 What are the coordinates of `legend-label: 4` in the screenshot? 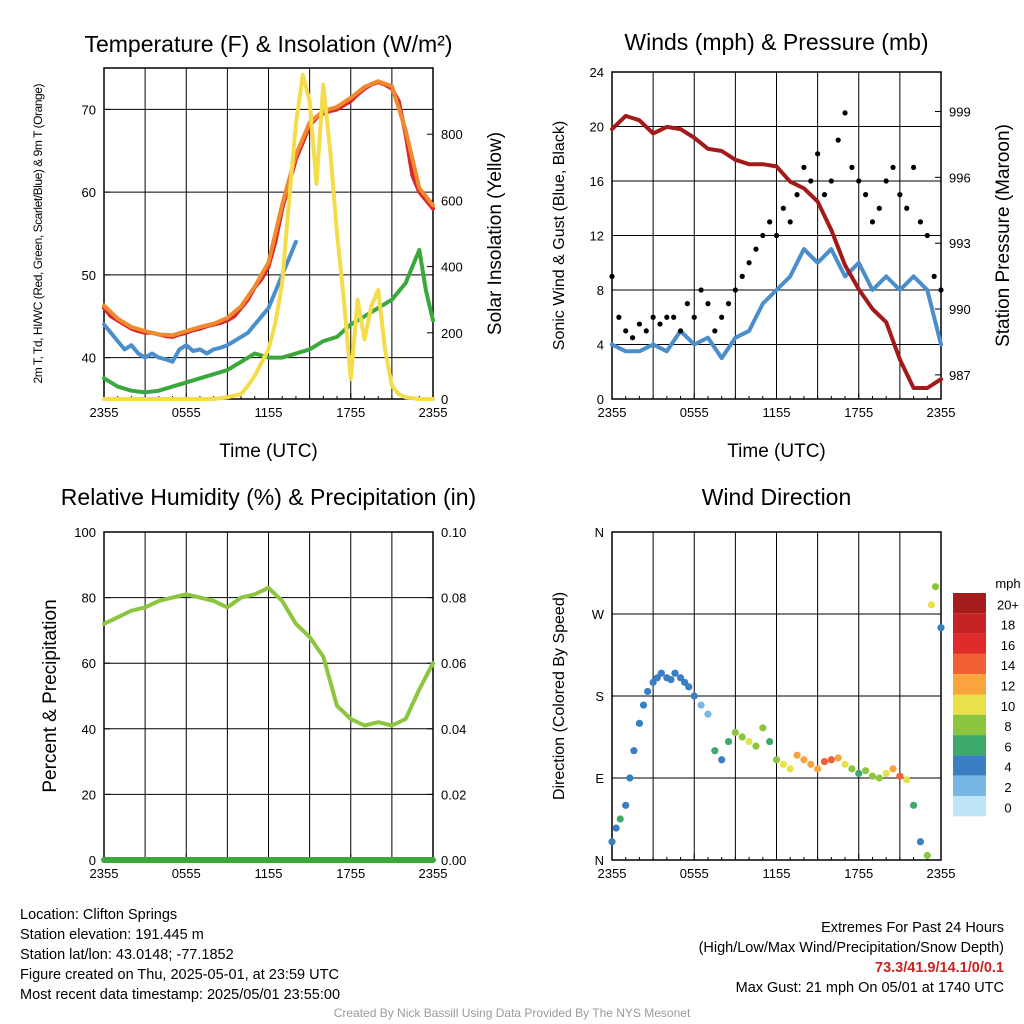 It's located at (1007, 767).